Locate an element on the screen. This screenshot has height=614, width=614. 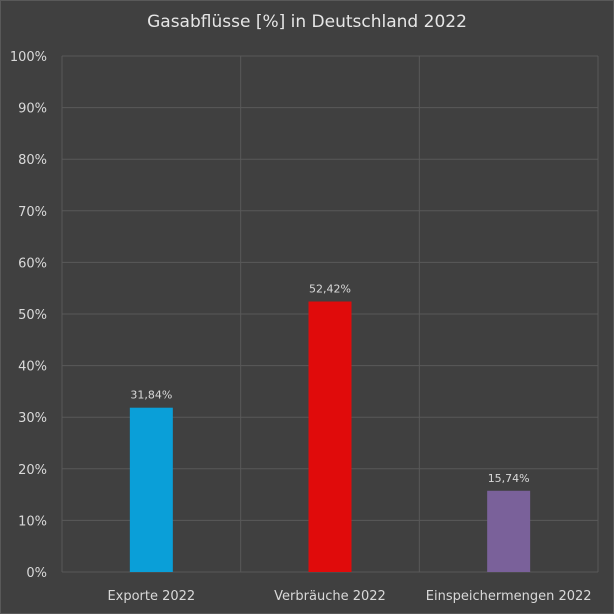
y-tick-label: 100% is located at coordinates (28, 57).